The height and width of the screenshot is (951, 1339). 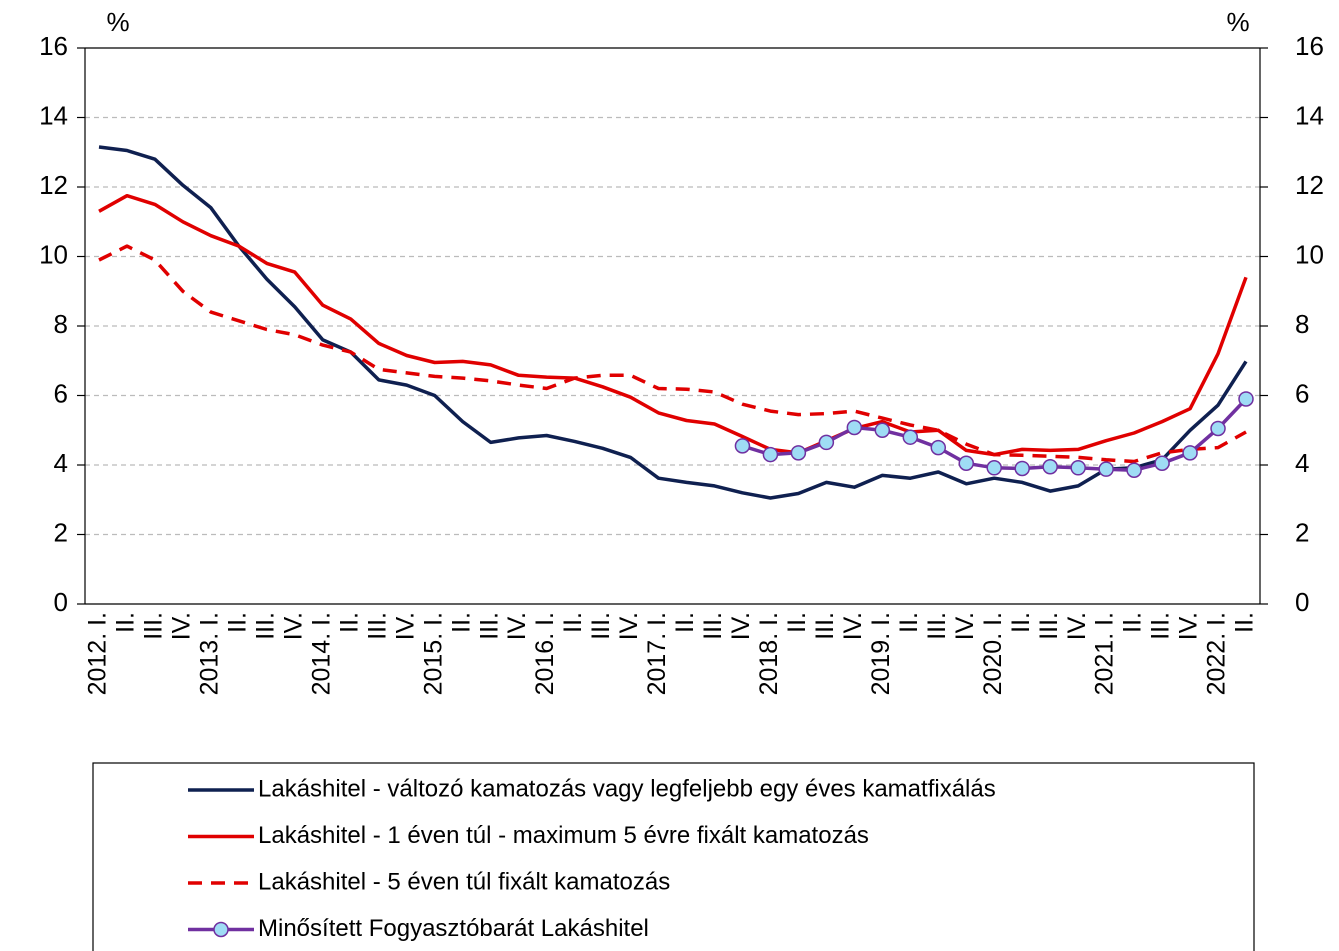 I want to click on x-tick-label: 2014. I., so click(x=321, y=653).